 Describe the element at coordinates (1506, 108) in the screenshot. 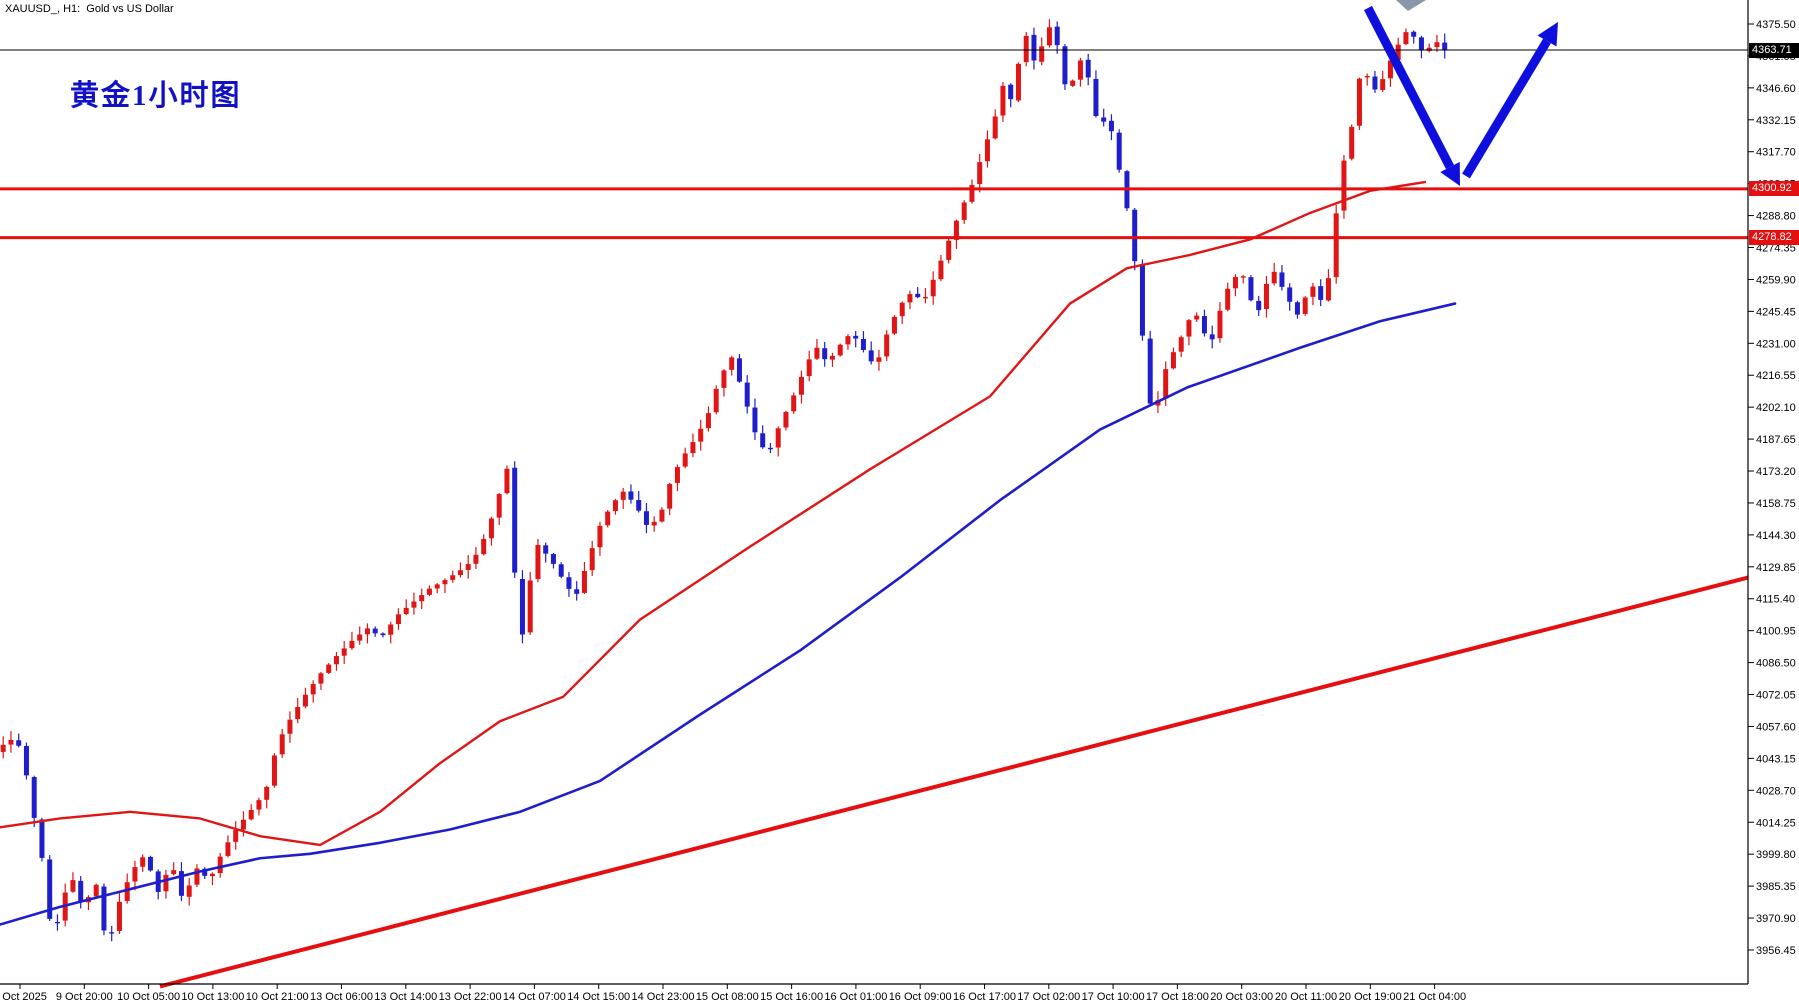

I see `arrow-up-segment` at that location.